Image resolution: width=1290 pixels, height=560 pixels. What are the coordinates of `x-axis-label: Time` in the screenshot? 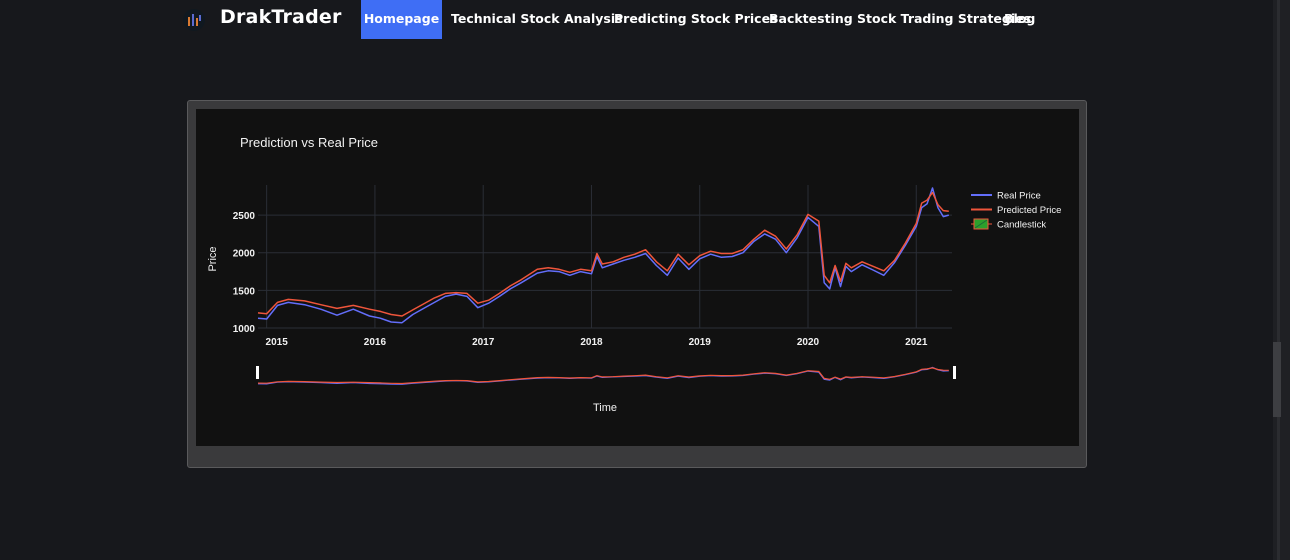 It's located at (605, 408).